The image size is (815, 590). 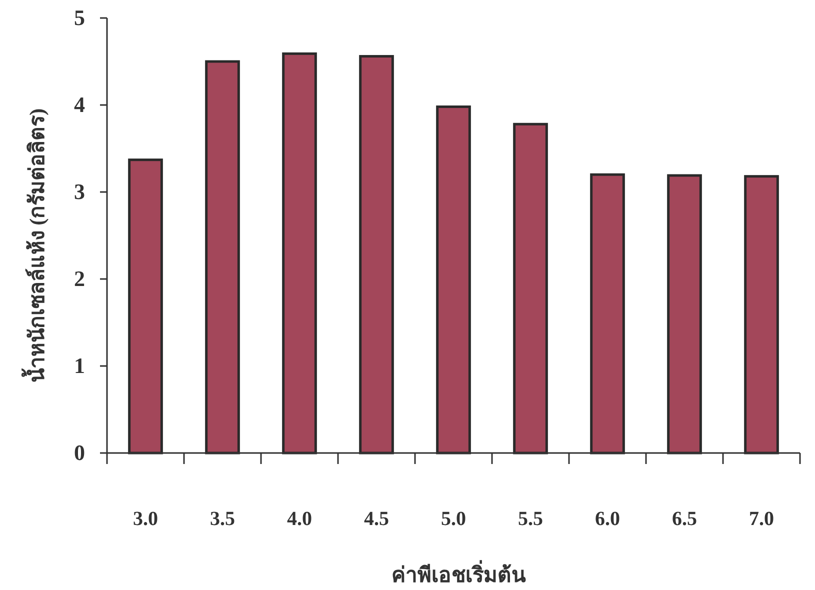 What do you see at coordinates (453, 519) in the screenshot?
I see `x-tick-label: 5.0` at bounding box center [453, 519].